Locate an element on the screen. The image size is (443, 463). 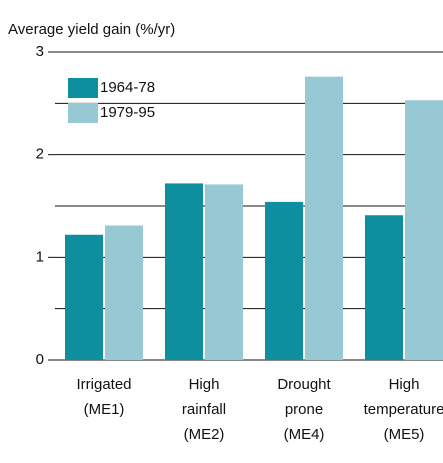
x-tick-label-line: (ME2) is located at coordinates (204, 434).